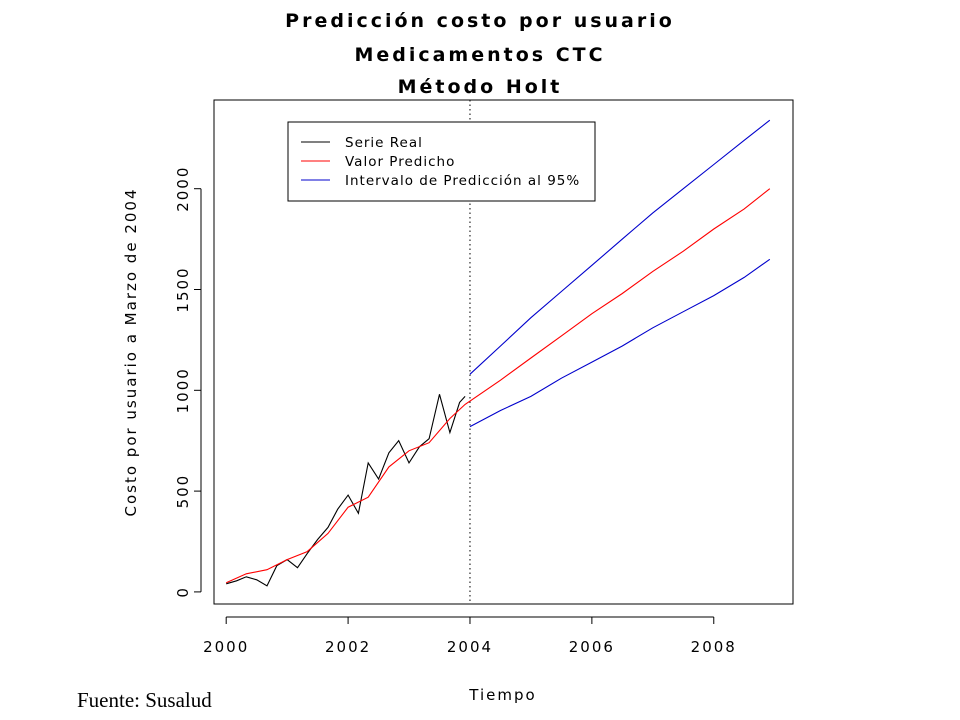 This screenshot has width=960, height=720. I want to click on y-tick-label: 1000, so click(183, 390).